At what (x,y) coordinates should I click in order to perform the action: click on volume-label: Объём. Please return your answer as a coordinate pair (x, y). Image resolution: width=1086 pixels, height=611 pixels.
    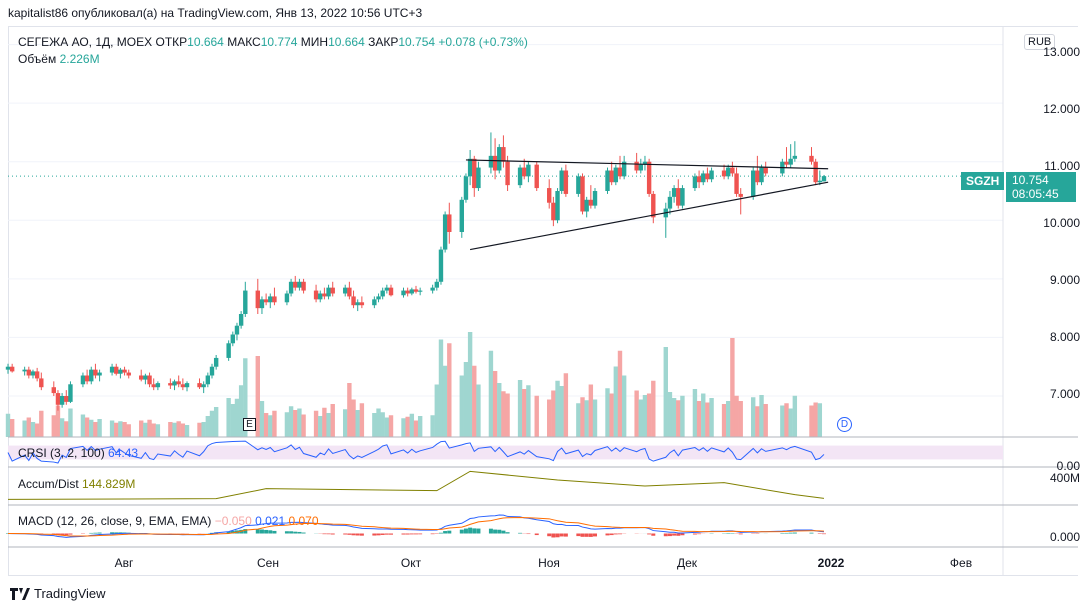
    Looking at the image, I should click on (37, 59).